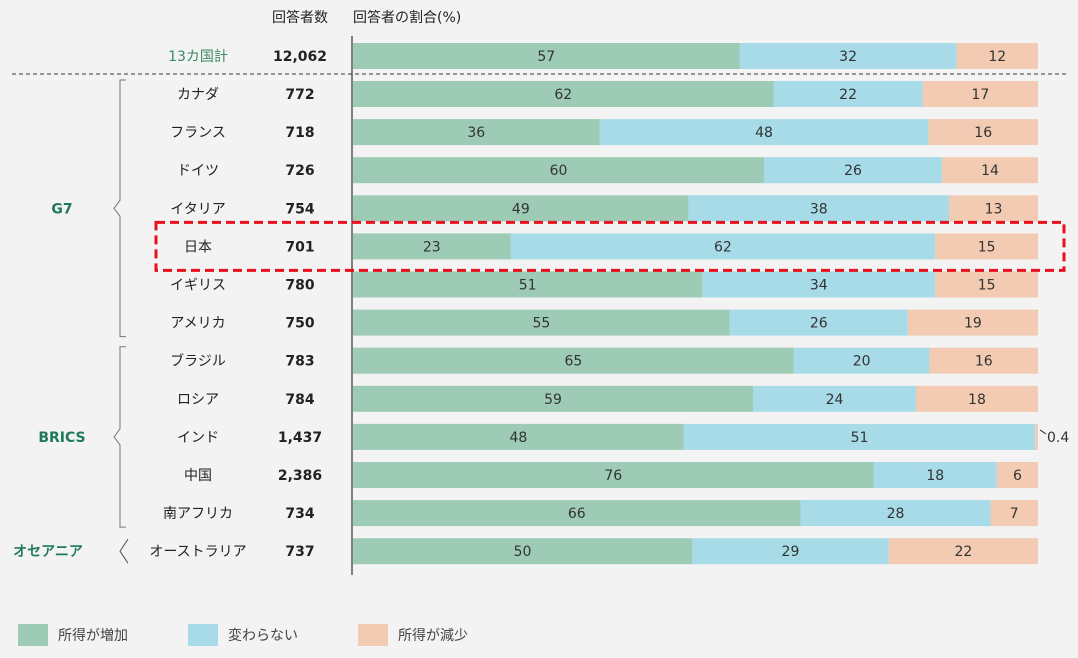 The image size is (1078, 658). I want to click on legend-label: 所得が減少, so click(433, 635).